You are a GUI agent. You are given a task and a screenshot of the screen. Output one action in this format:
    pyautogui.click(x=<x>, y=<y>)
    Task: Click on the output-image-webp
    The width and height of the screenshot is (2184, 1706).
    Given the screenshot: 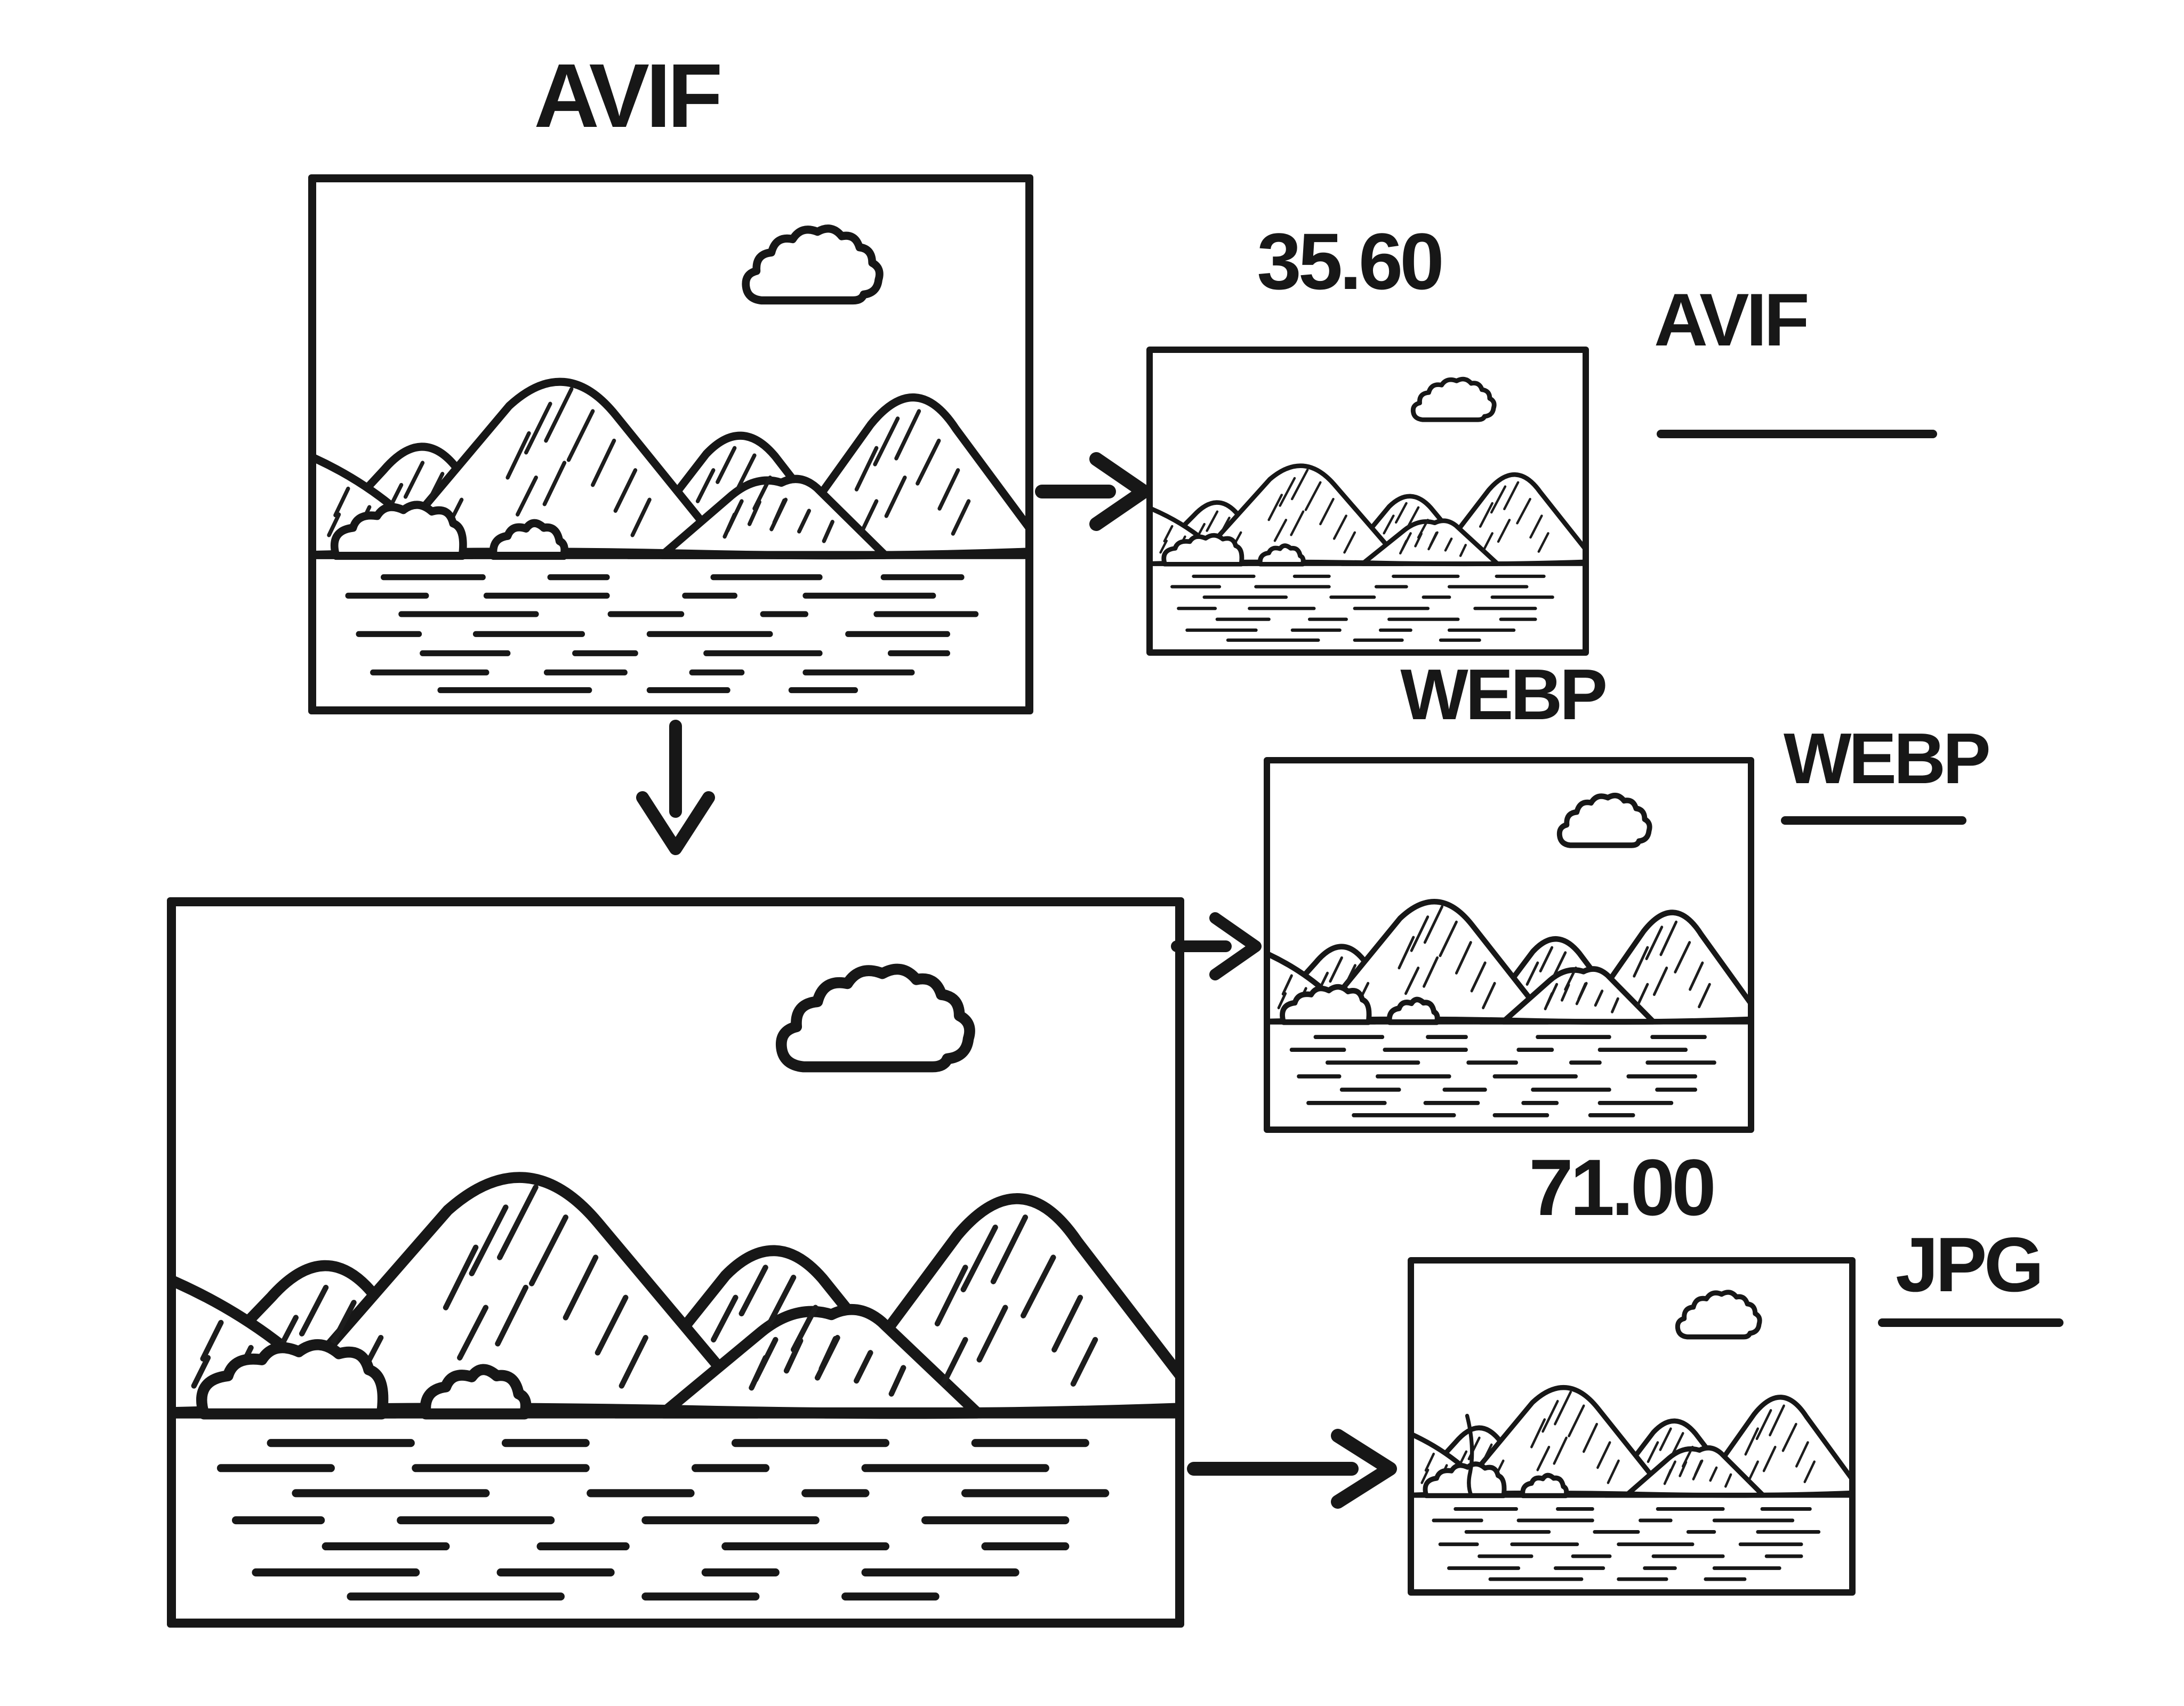 What is the action you would take?
    pyautogui.click(x=1509, y=945)
    